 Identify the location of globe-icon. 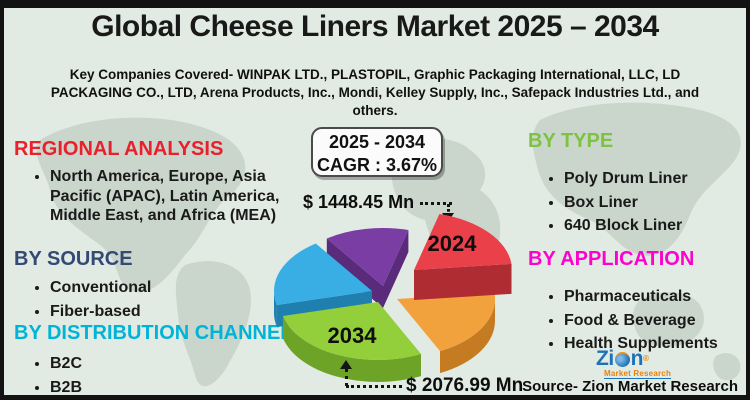
(622, 359).